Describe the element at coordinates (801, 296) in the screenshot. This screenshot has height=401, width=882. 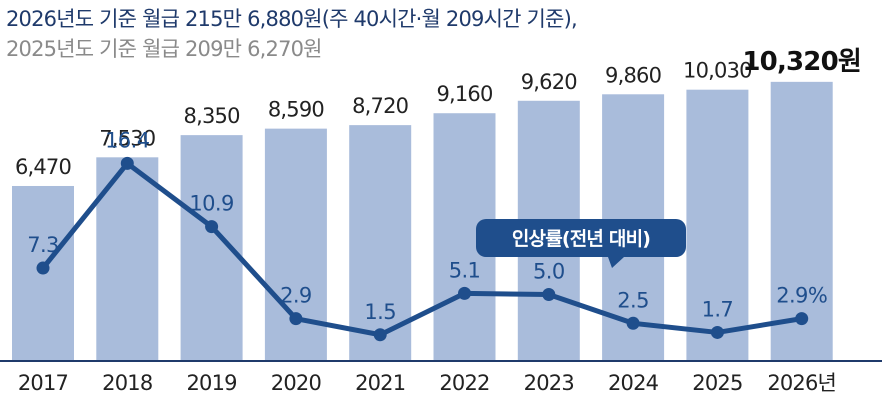
I see `rate-label: 2.9%` at that location.